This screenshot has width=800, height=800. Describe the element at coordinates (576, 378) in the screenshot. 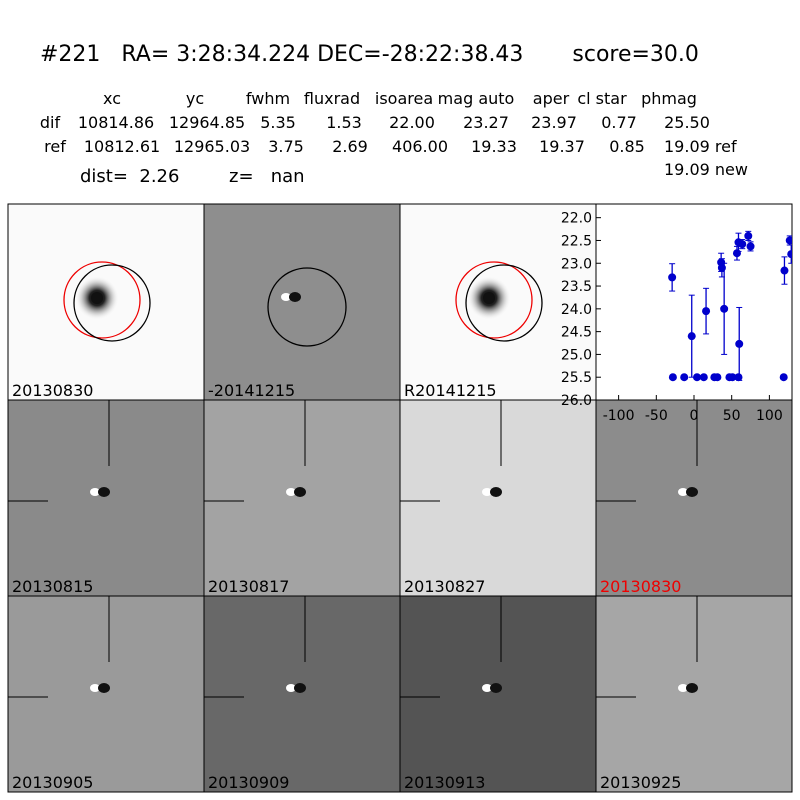

I see `y-tick-label: 25.5` at that location.